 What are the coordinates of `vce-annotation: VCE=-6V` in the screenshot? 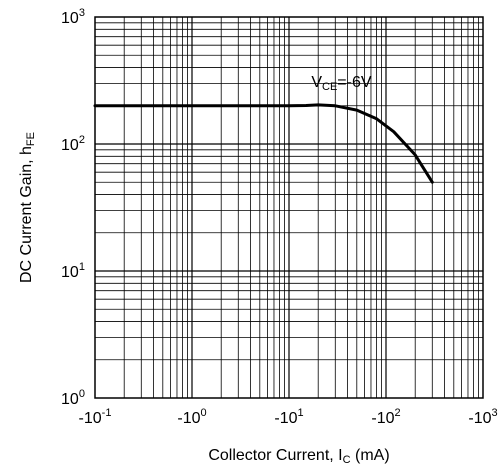 It's located at (341, 83).